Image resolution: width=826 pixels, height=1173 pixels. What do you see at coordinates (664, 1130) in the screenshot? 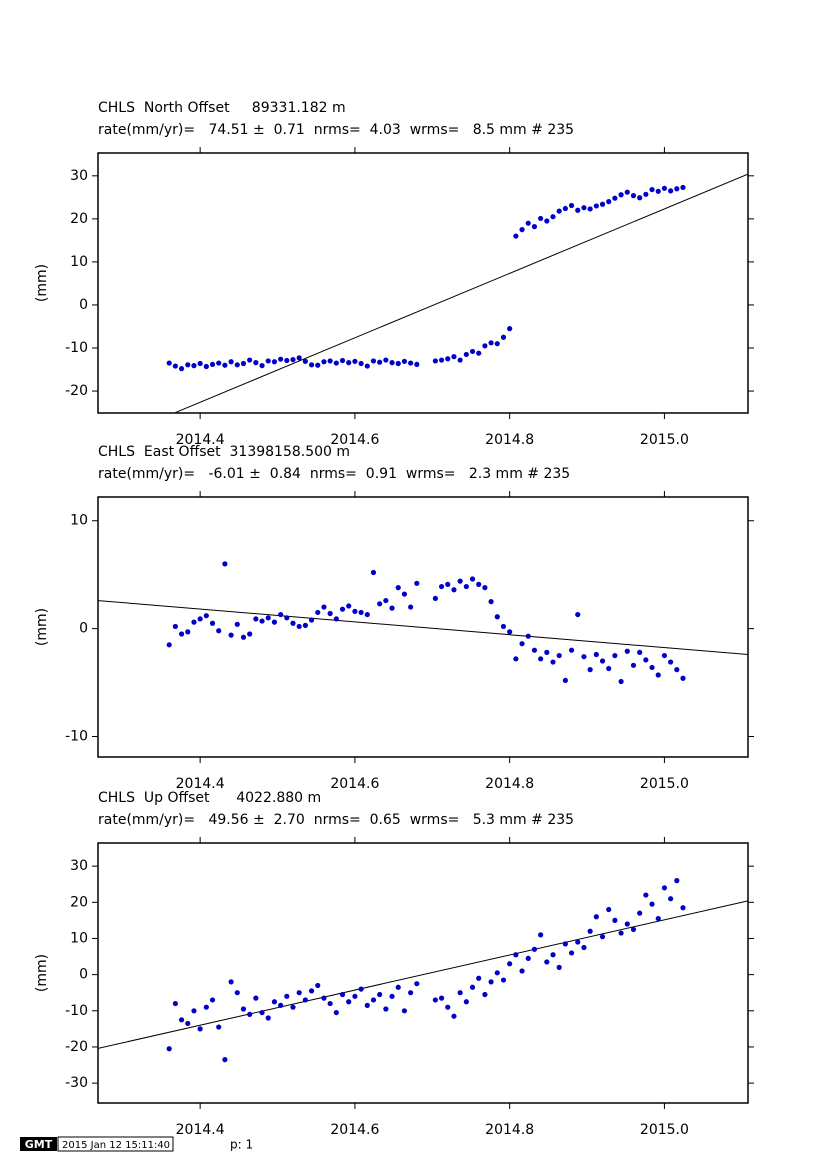
I see `x-tick-label: 2015.0` at bounding box center [664, 1130].